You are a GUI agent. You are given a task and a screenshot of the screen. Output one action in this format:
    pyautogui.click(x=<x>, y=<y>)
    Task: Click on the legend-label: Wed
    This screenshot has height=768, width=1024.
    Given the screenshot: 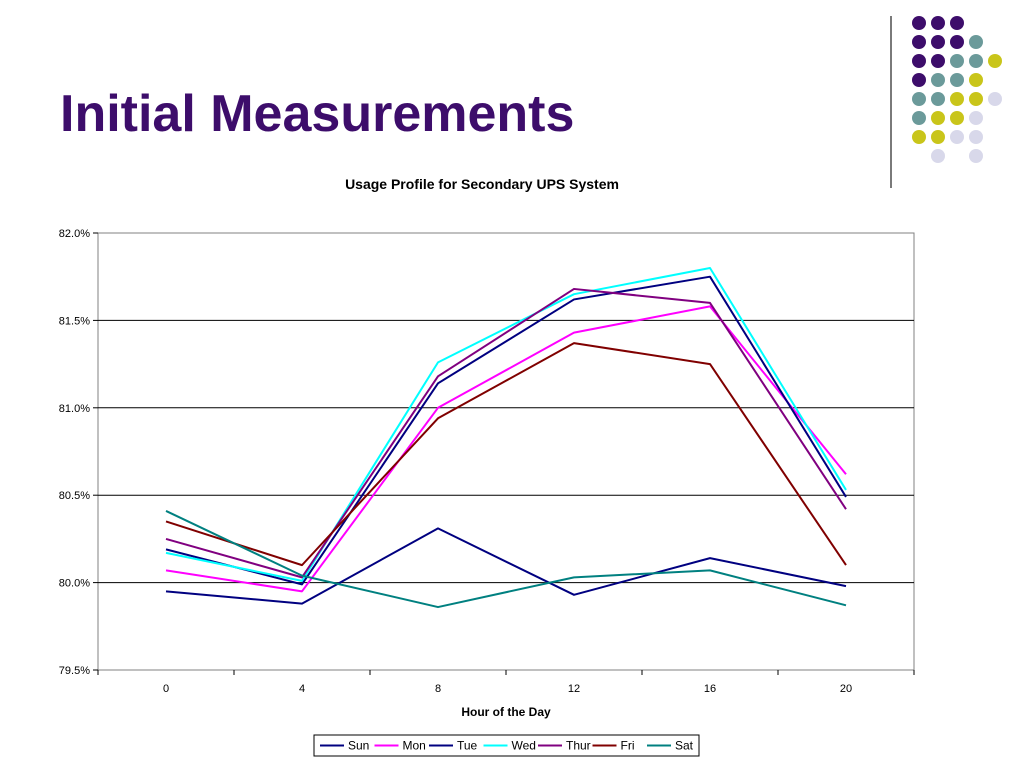 What is the action you would take?
    pyautogui.click(x=524, y=746)
    